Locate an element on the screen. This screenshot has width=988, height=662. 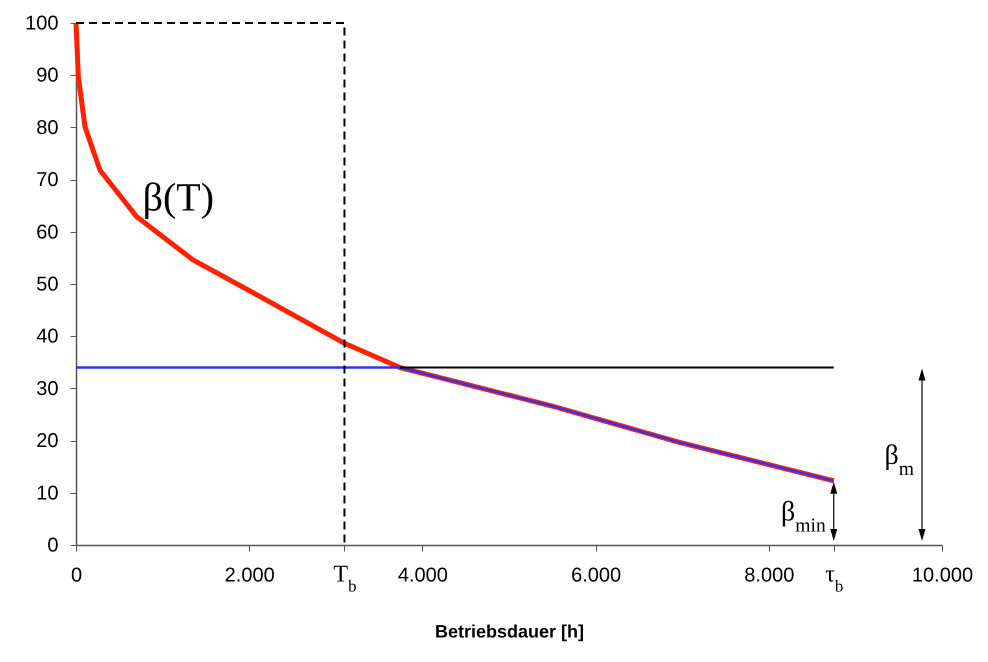
y-tick-label: 40 is located at coordinates (47, 337).